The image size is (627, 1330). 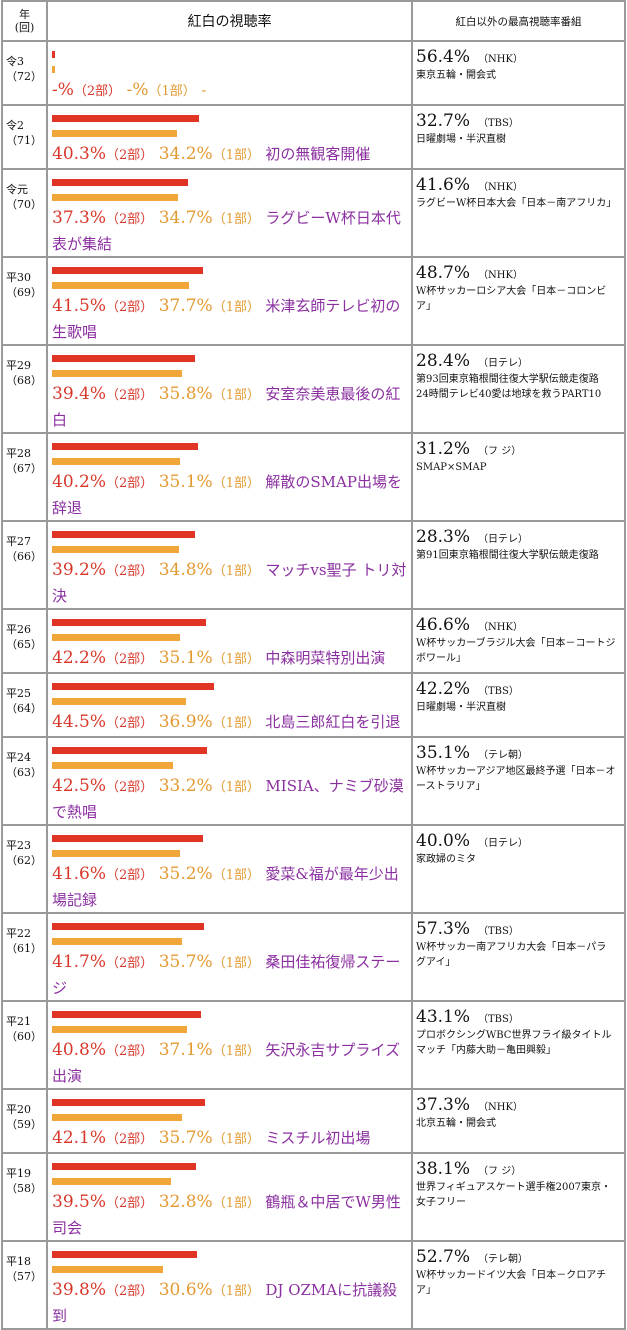 I want to click on rating-bars-cell: 39.5%（2部） 32.8%（1部） 鶴瓶＆中居でW男性司会, so click(x=229, y=1197).